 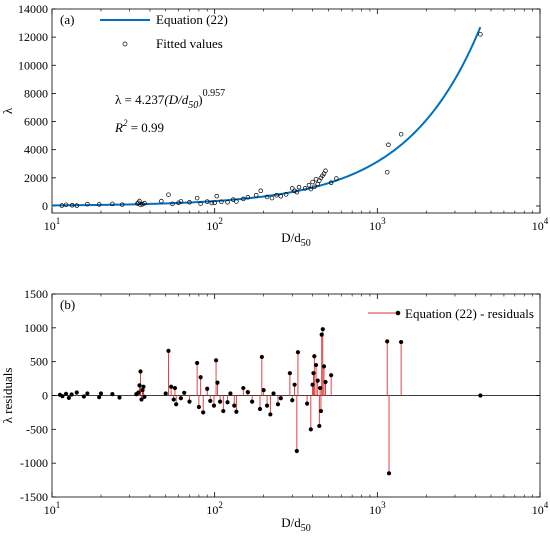 I want to click on legend-label: Fitted values, so click(x=189, y=43).